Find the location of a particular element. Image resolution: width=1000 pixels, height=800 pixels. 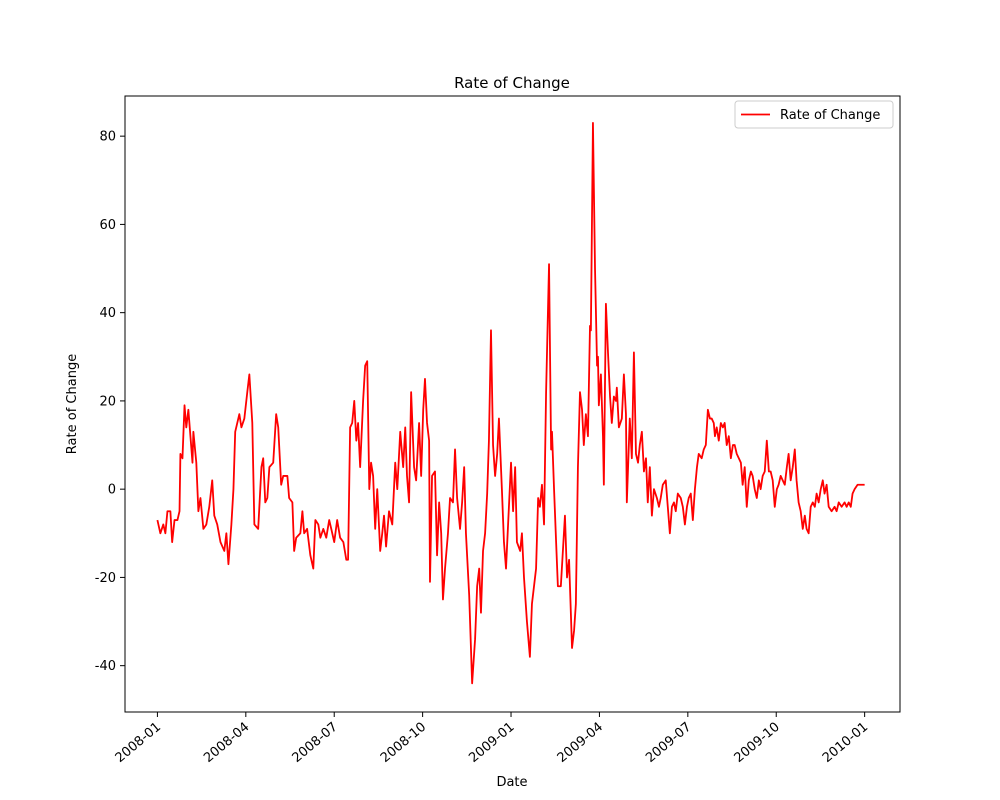

y-axis-label: Rate of Change is located at coordinates (72, 404).